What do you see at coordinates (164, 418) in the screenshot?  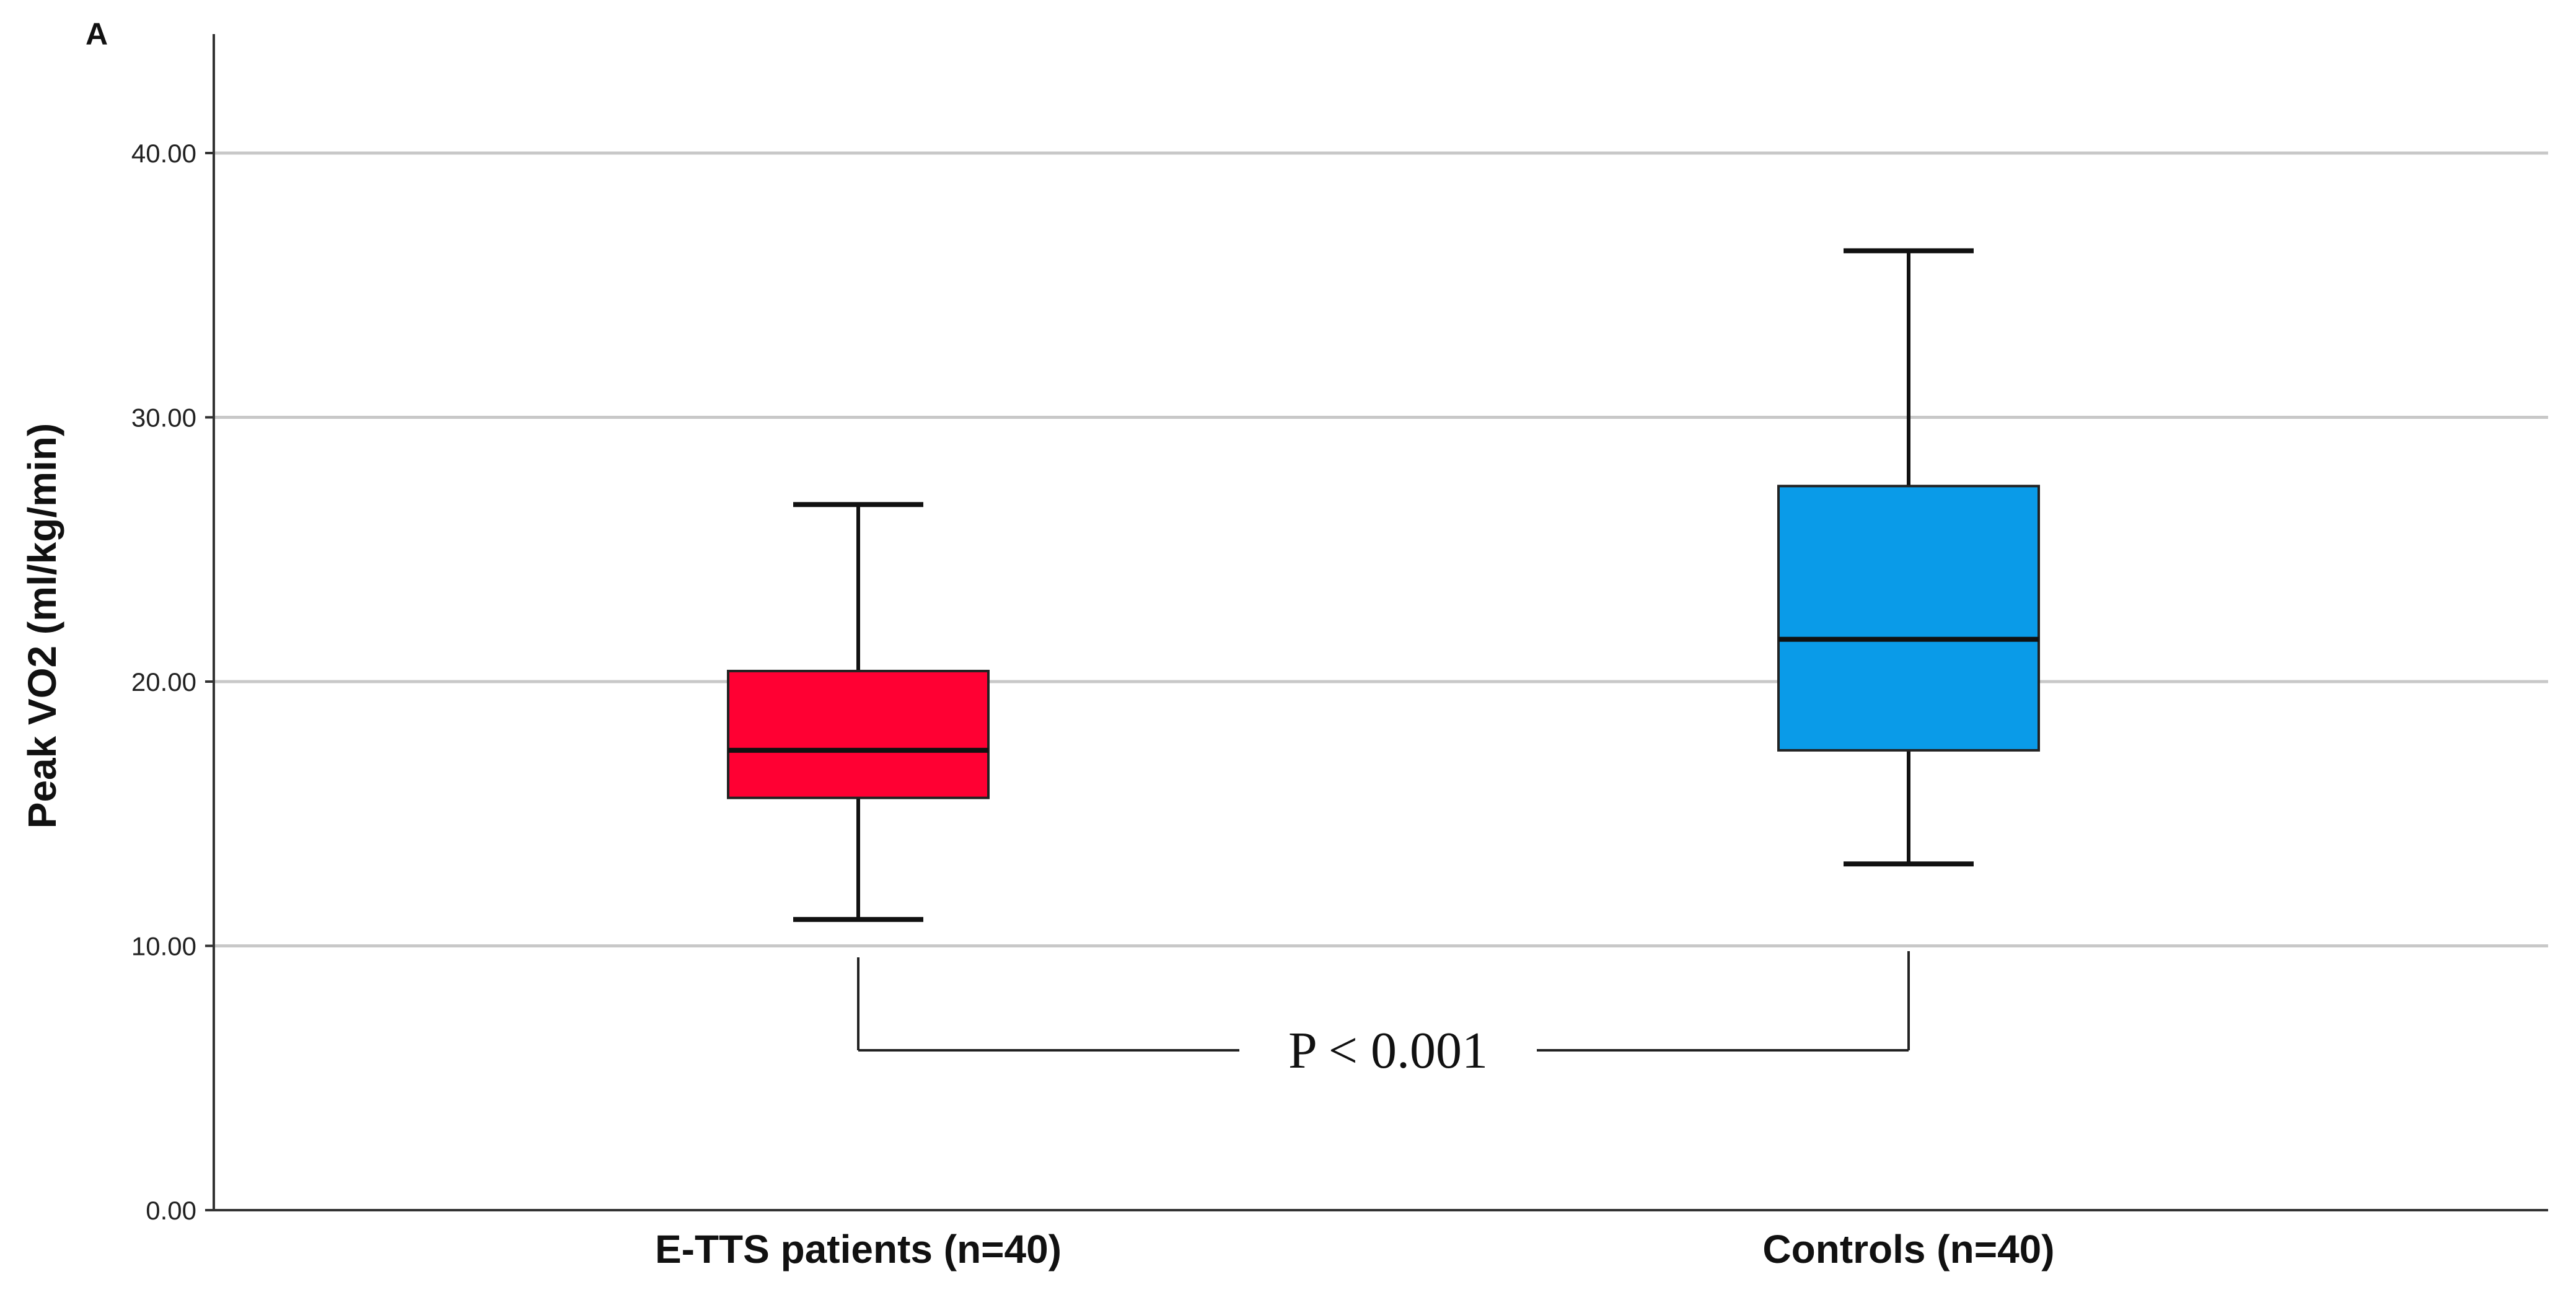 I see `y-tick-label: 30.00` at bounding box center [164, 418].